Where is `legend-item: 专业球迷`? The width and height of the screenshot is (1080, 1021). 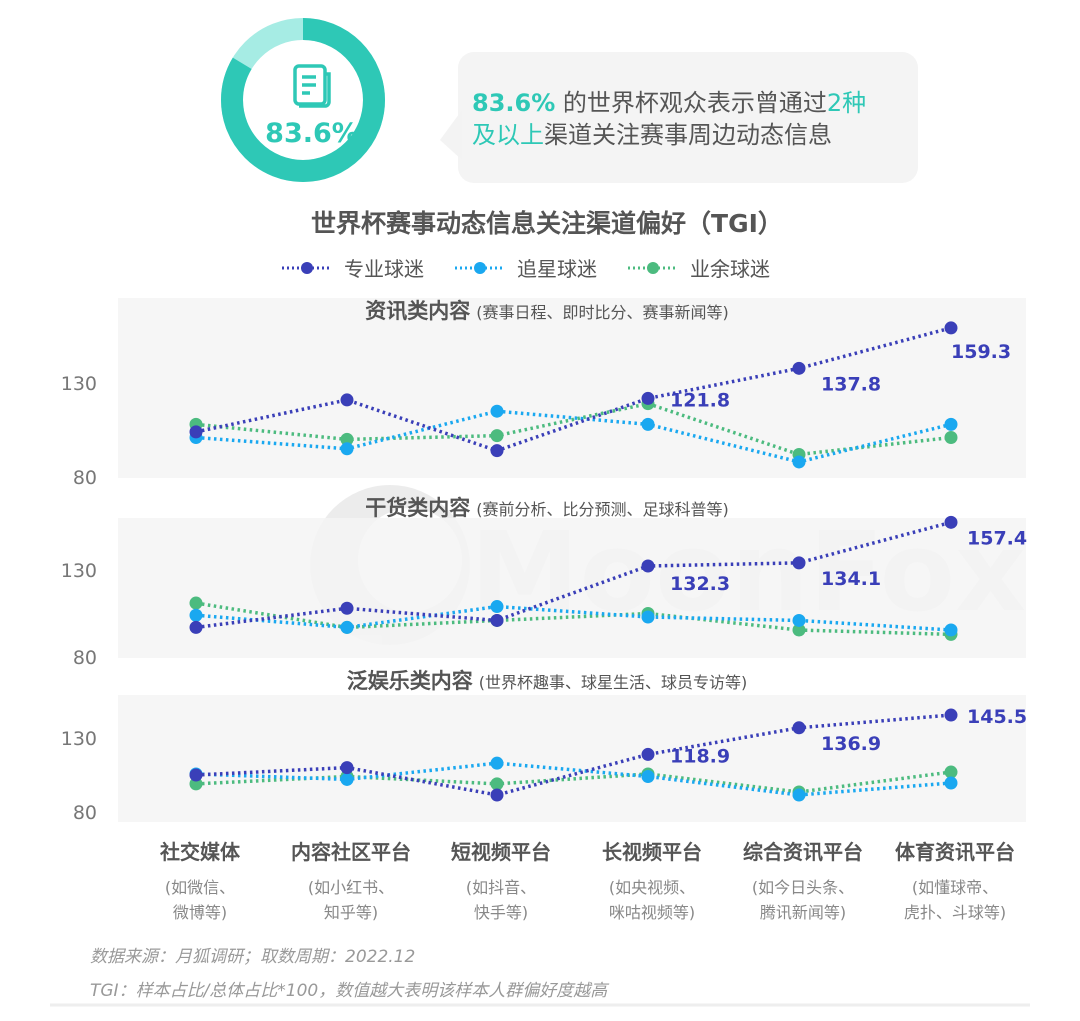
legend-item: 专业球迷 is located at coordinates (353, 269).